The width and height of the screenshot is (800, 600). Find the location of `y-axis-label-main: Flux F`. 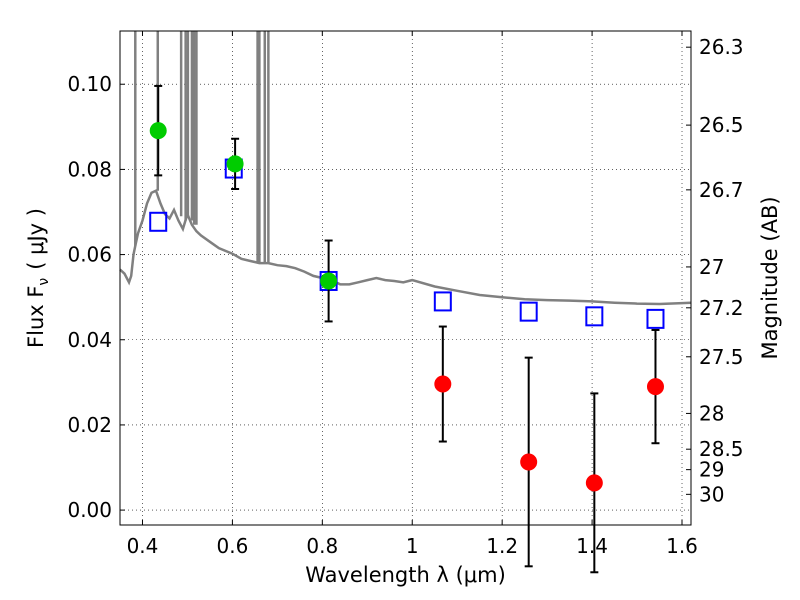

y-axis-label-main: Flux F is located at coordinates (36, 317).